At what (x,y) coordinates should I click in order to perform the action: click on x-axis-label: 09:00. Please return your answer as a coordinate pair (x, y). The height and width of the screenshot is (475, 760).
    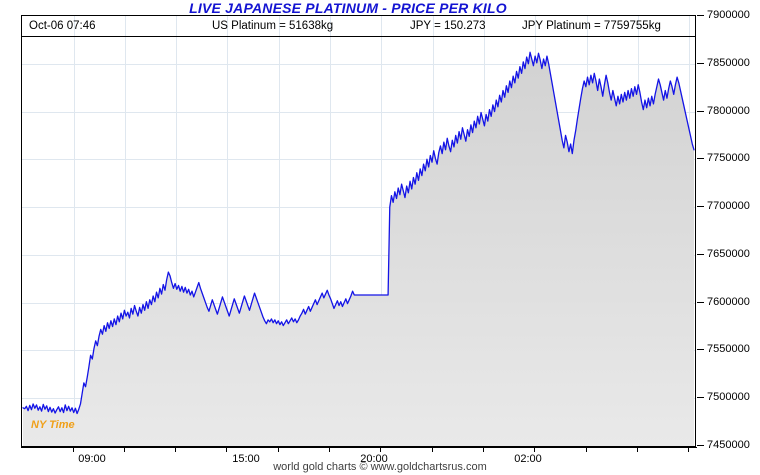
    Looking at the image, I should click on (92, 459).